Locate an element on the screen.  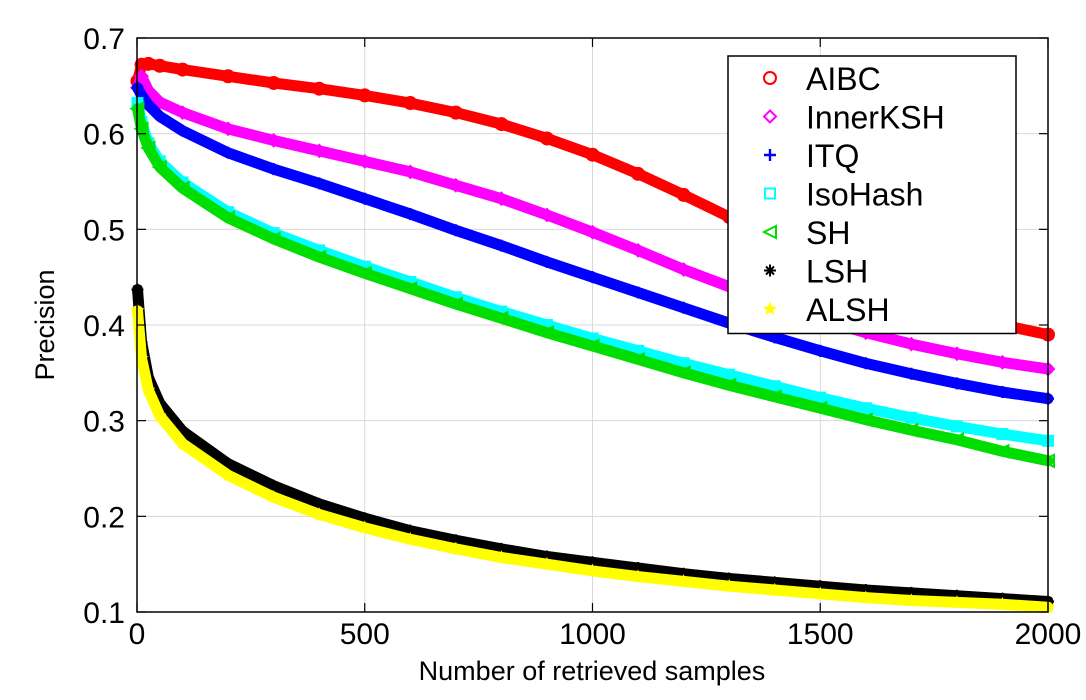
x-tick-label: 1000 is located at coordinates (592, 634).